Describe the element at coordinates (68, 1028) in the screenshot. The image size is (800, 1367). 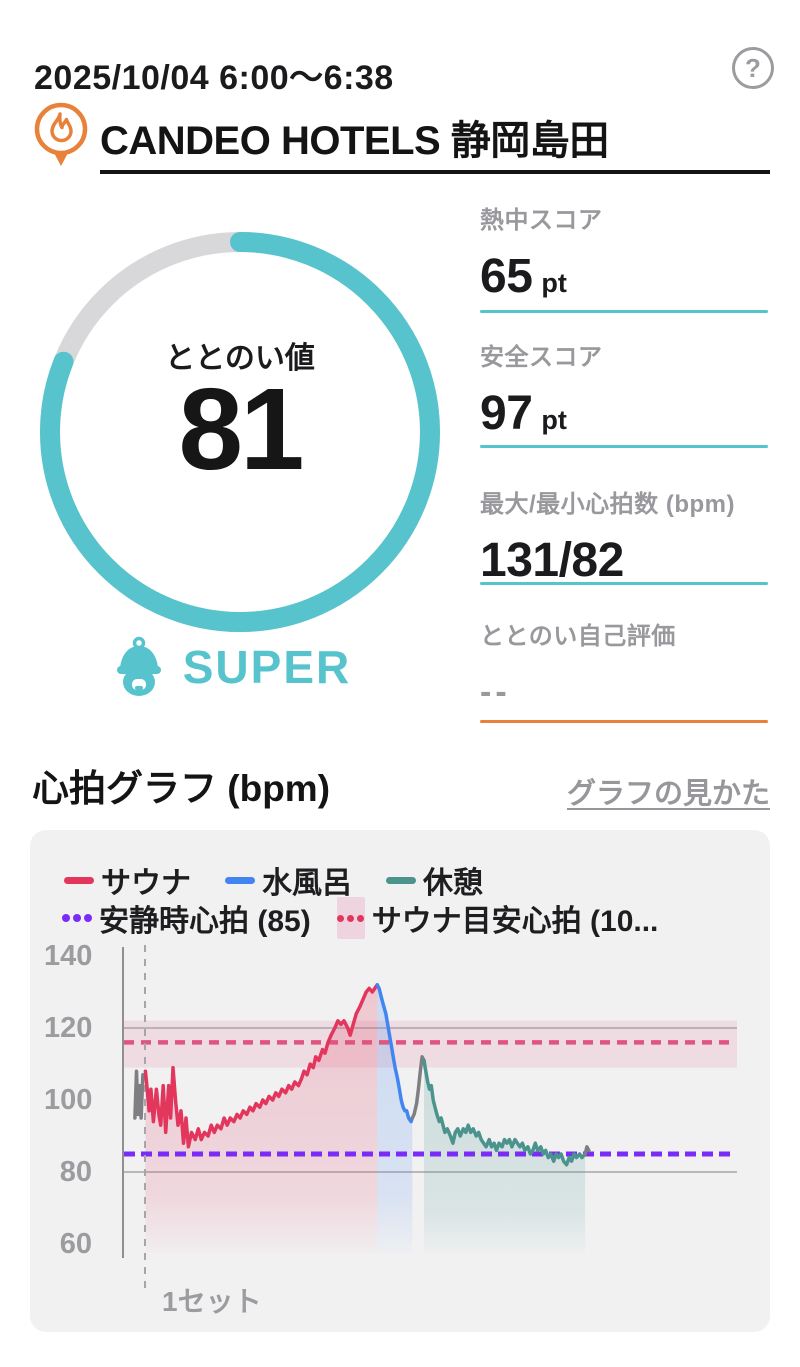
I see `y-tick-120: 120` at that location.